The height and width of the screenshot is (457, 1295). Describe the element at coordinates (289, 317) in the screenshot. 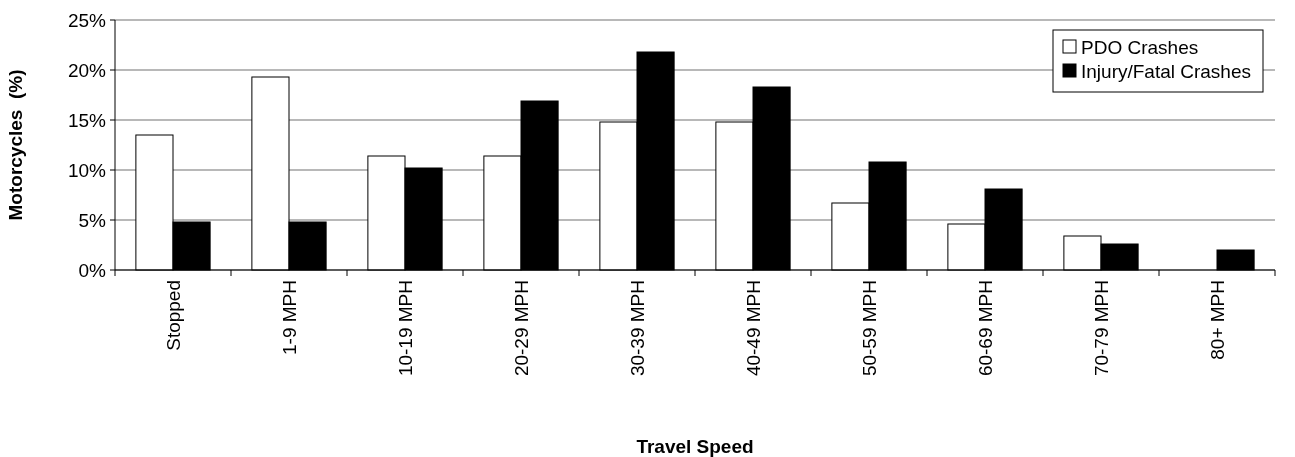

I see `x-tick-label: 1-9 MPH` at that location.